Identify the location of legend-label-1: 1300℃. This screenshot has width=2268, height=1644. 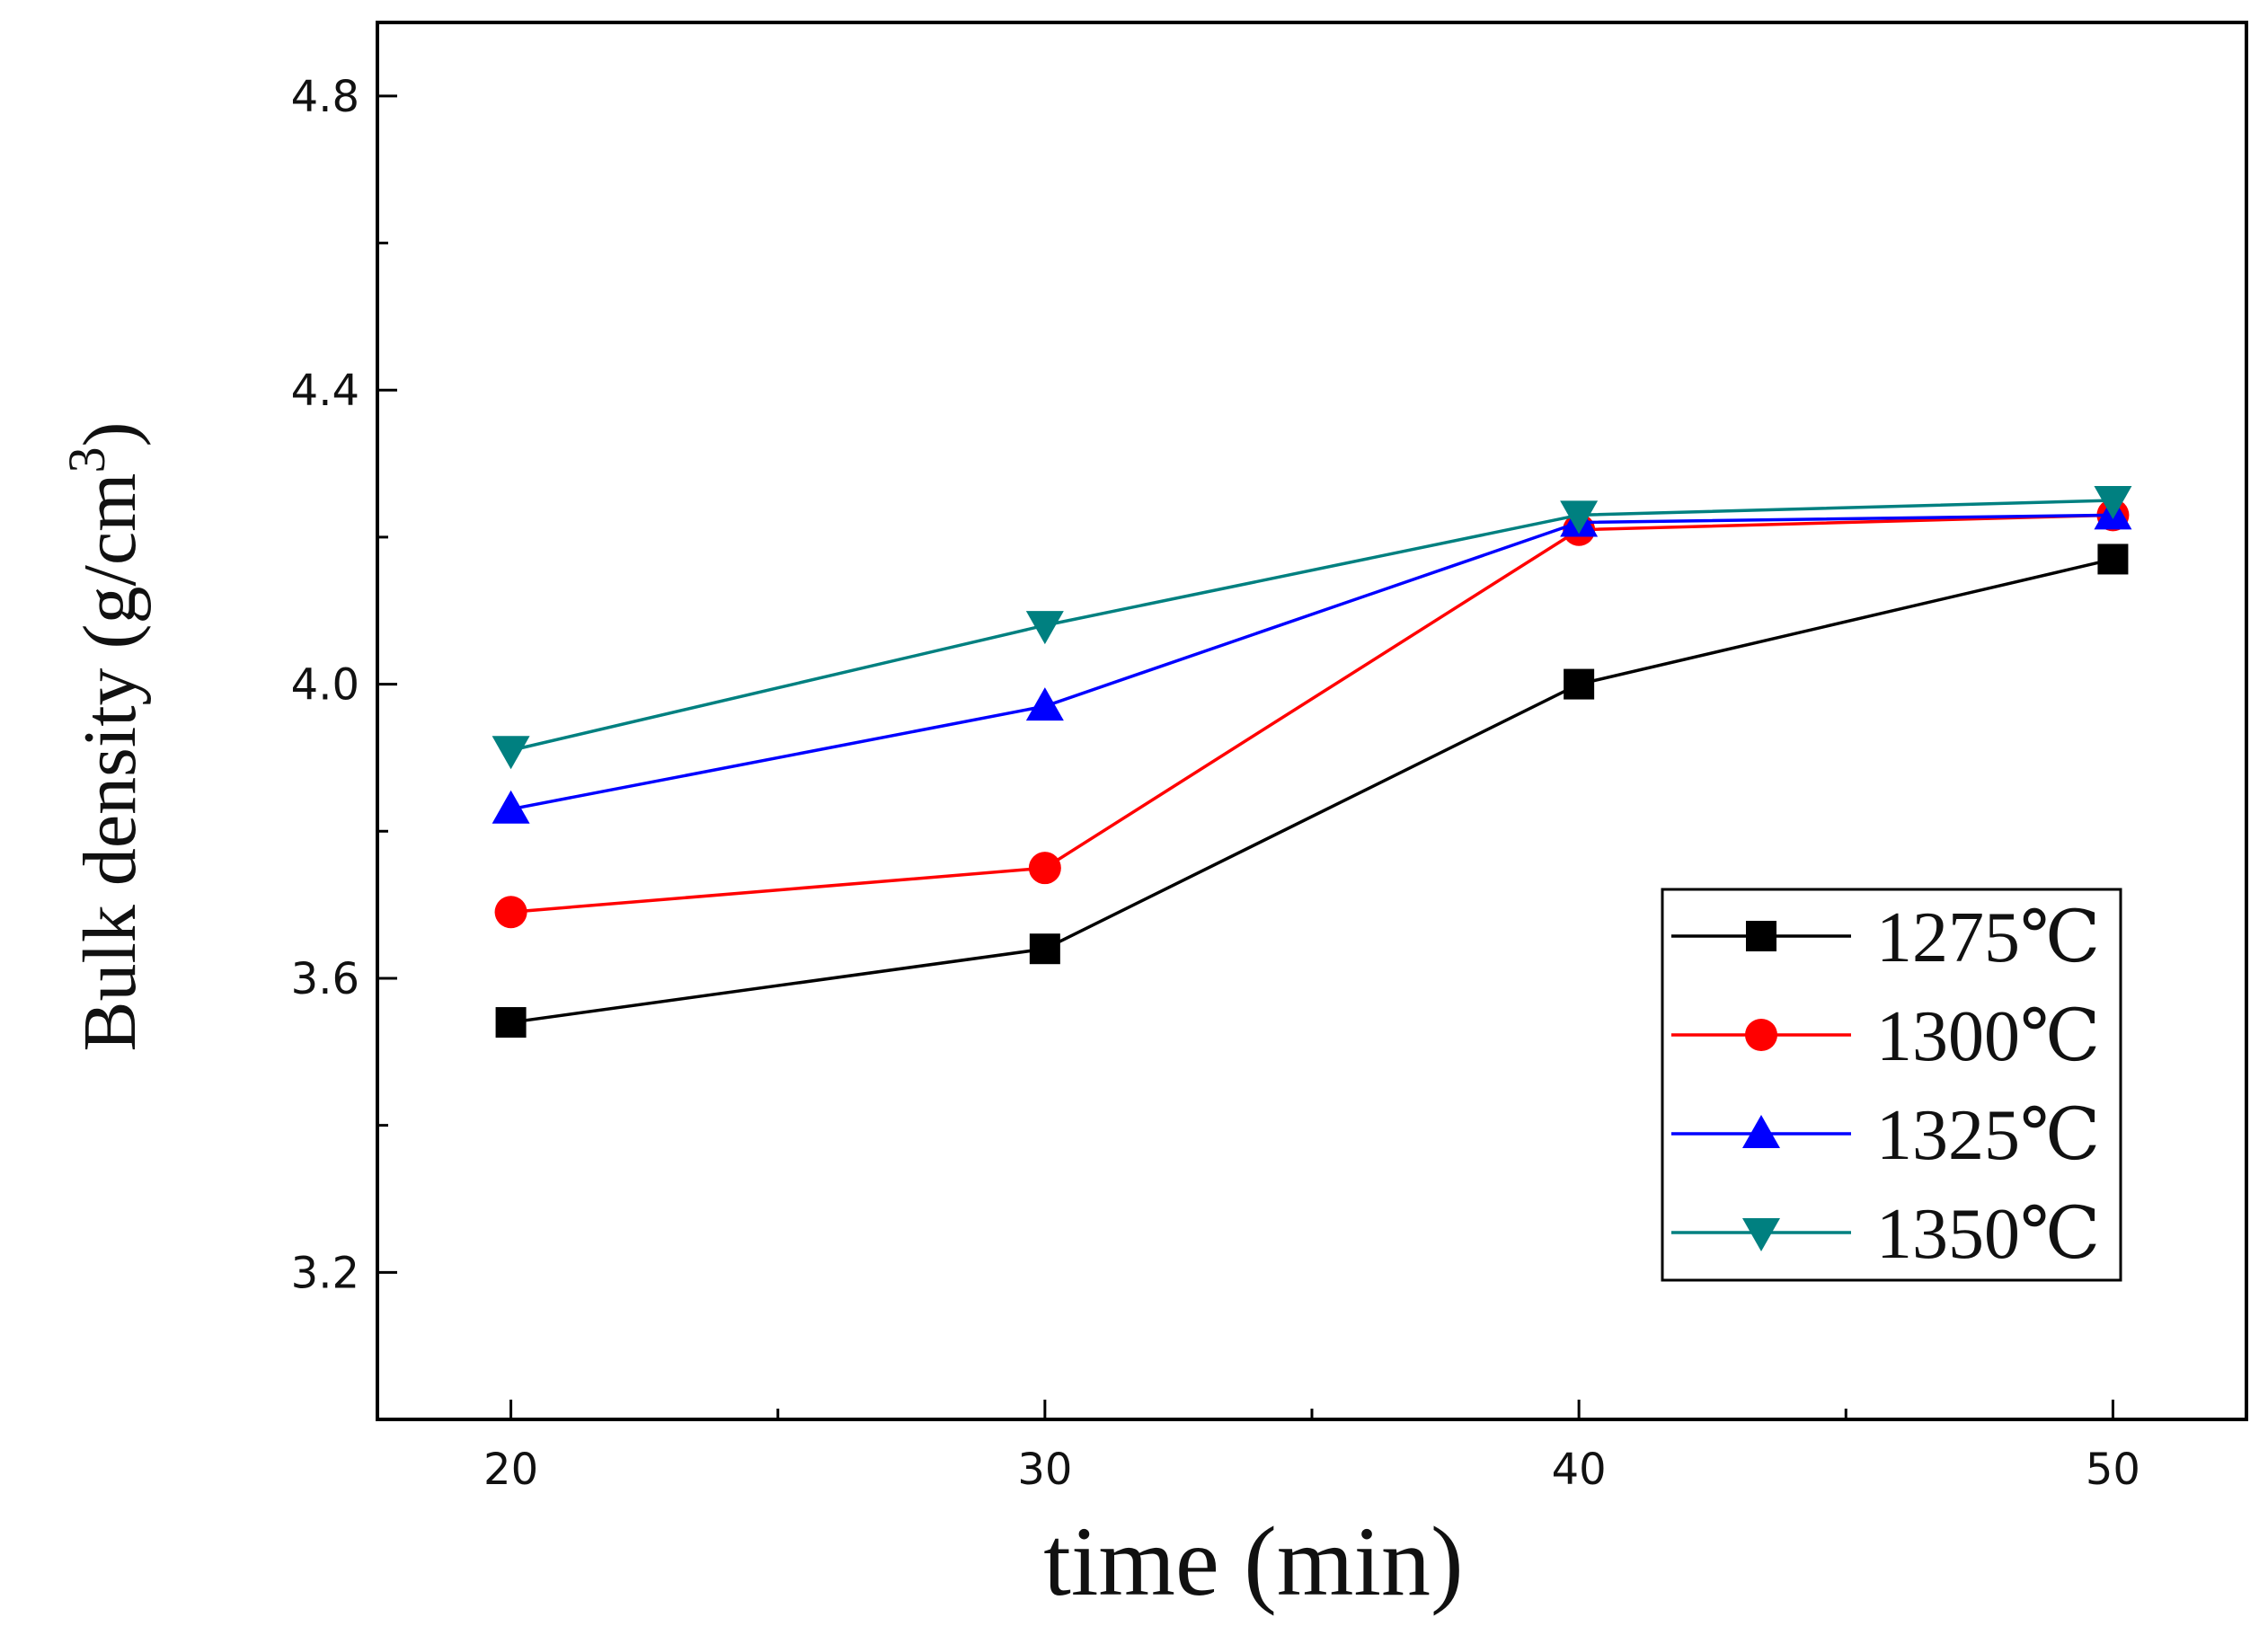
(1988, 1036).